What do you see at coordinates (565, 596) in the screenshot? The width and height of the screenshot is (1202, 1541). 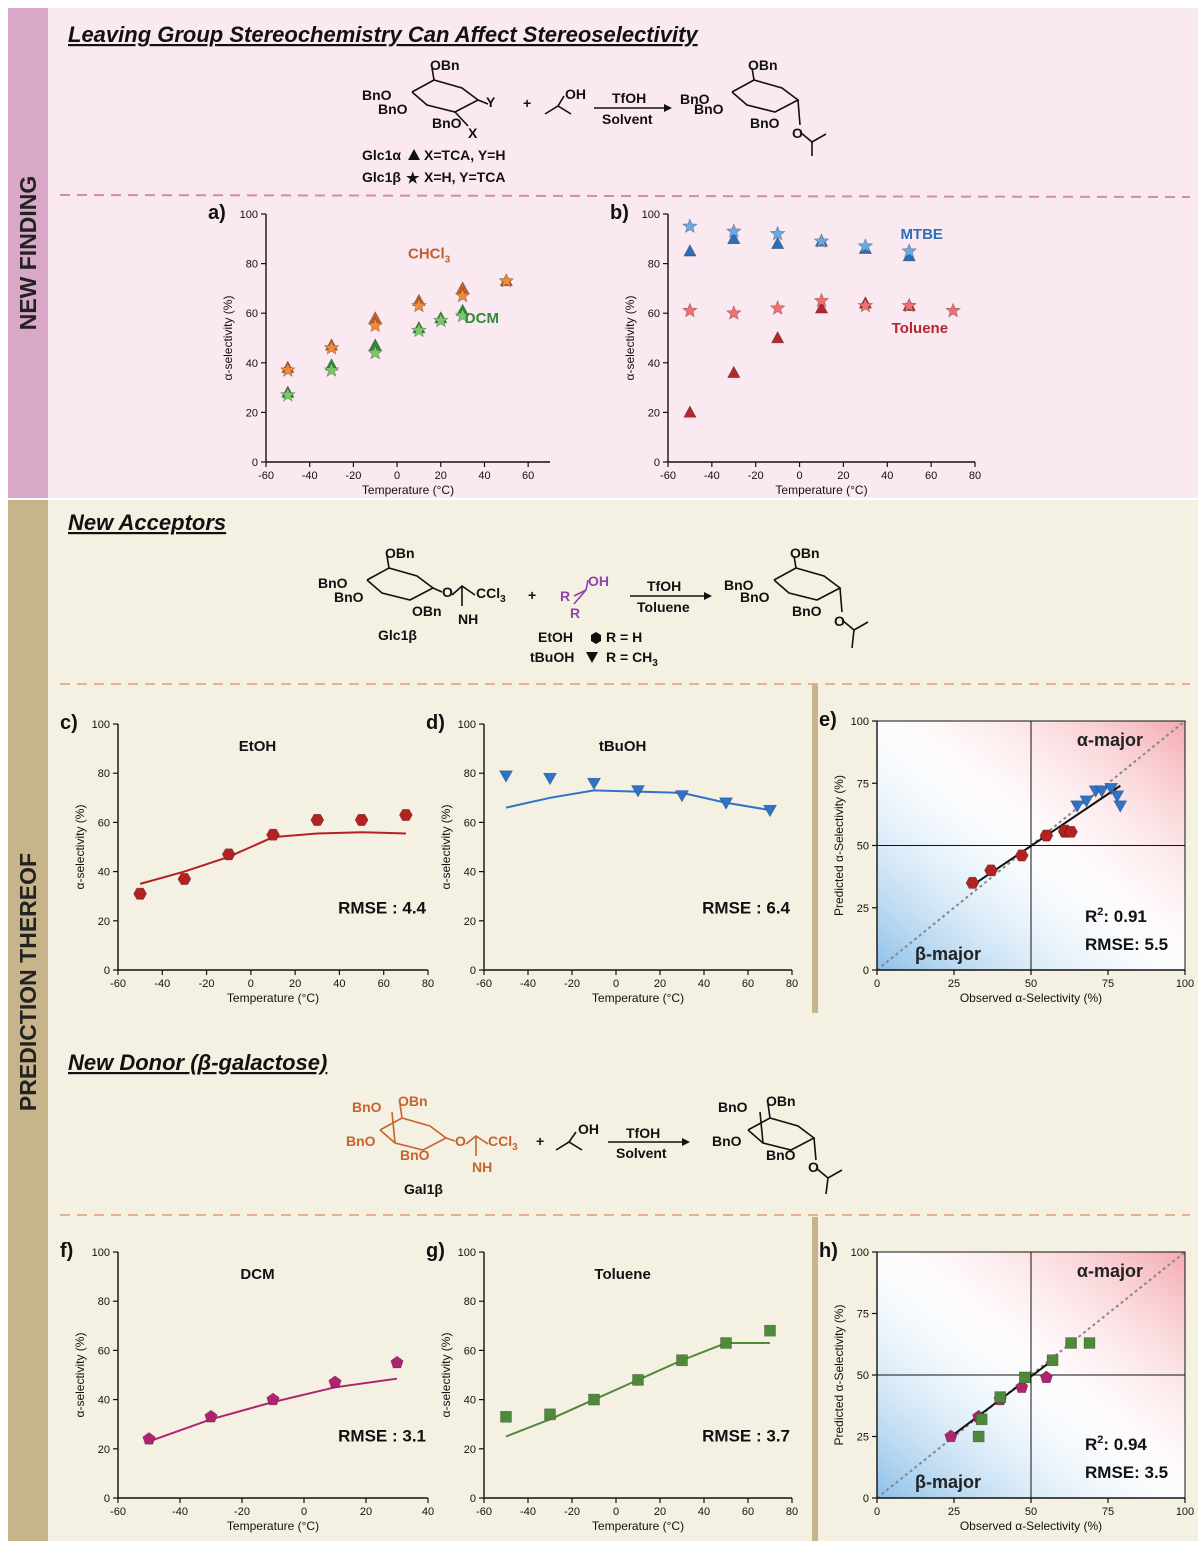 I see `s2-r1: R` at bounding box center [565, 596].